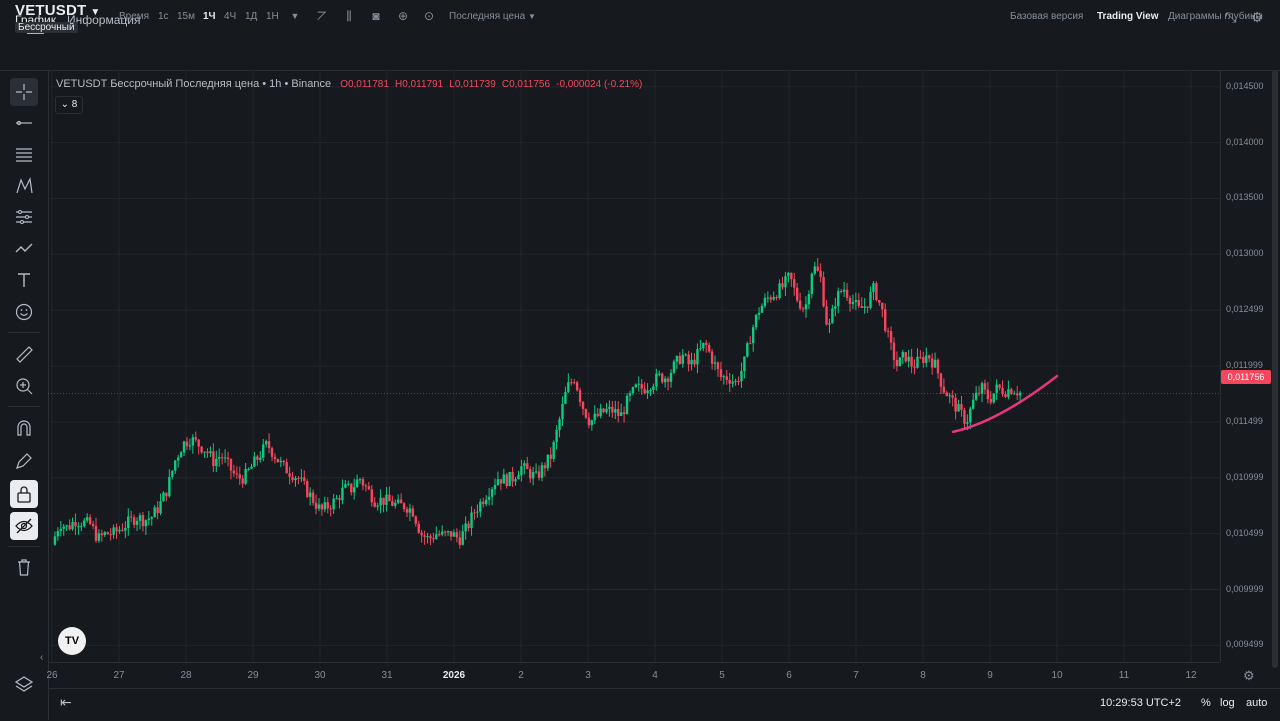 The width and height of the screenshot is (1280, 721). I want to click on camera-icon: ◙, so click(376, 16).